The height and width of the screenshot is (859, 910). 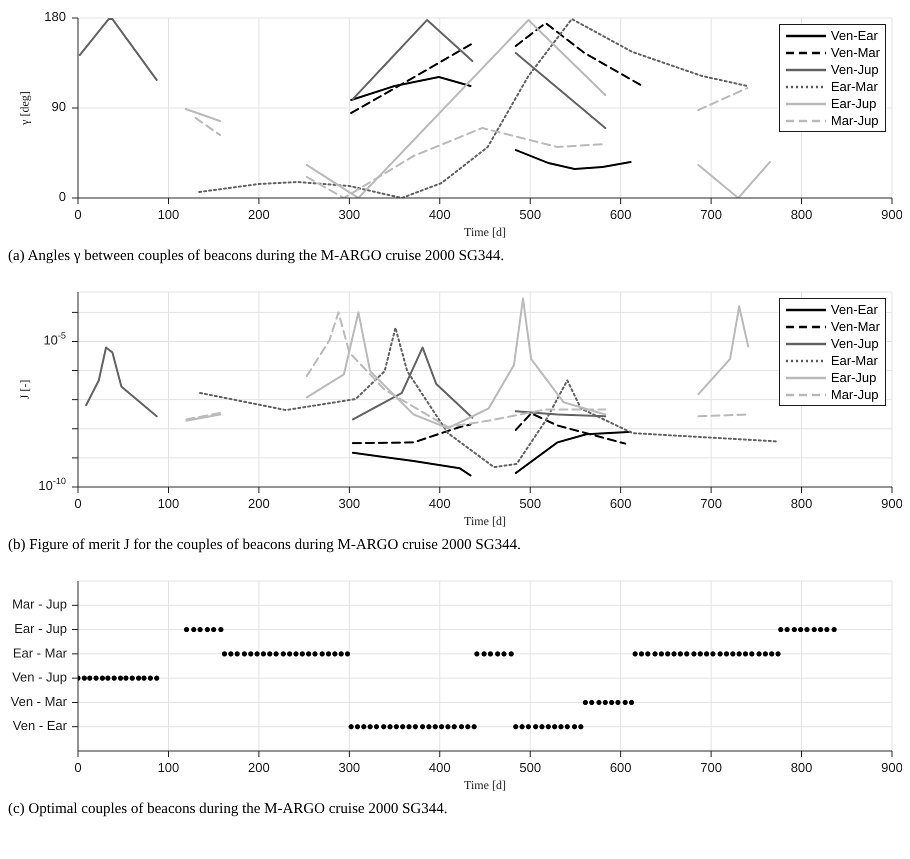 What do you see at coordinates (39, 677) in the screenshot?
I see `y-tick-label: Ven - Jup` at bounding box center [39, 677].